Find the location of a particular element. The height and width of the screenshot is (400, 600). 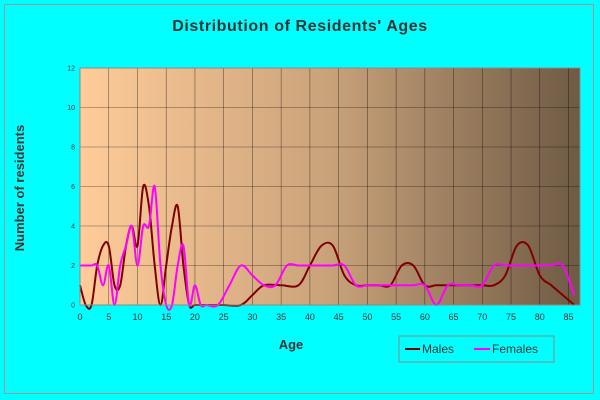

x-tick-label: 0 is located at coordinates (79, 317).